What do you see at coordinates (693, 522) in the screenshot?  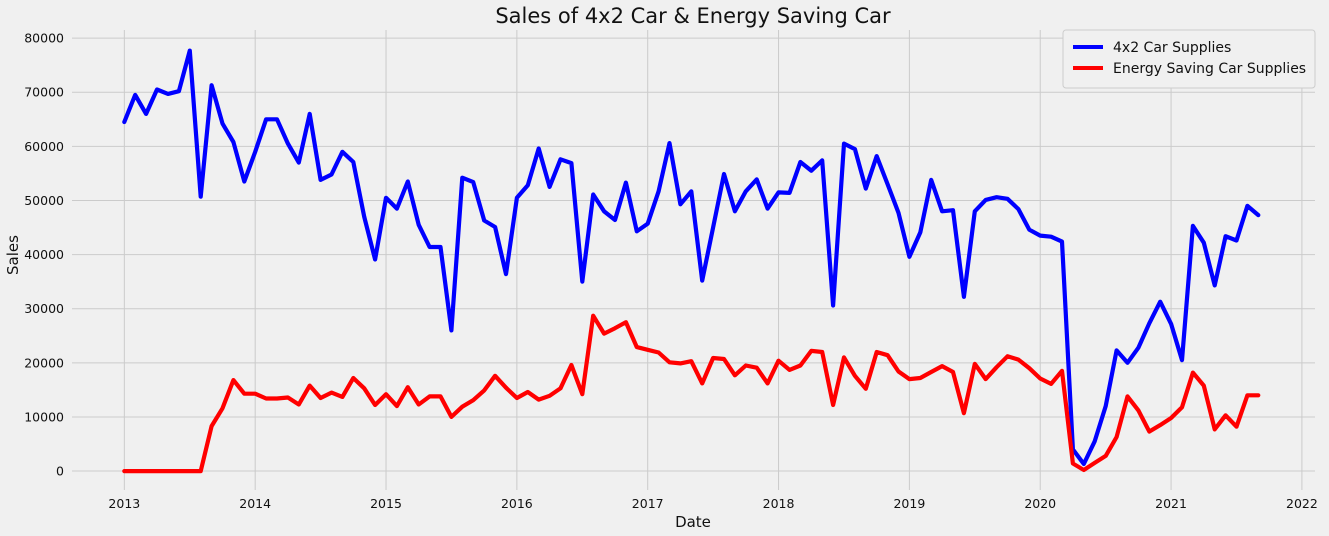 I see `x-axis-label: Date` at bounding box center [693, 522].